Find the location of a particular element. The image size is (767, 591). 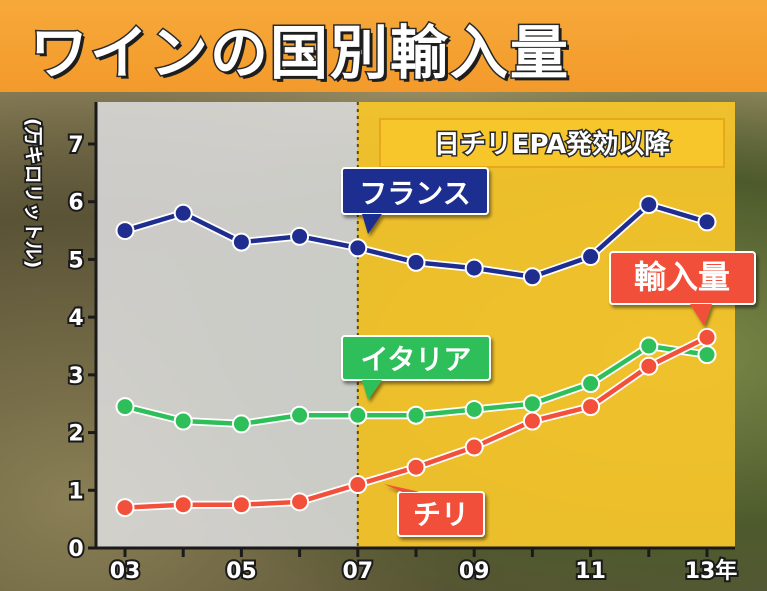

y-axis-ticks: 0 1 2 3 4 5 6 7 is located at coordinates (81, 347).